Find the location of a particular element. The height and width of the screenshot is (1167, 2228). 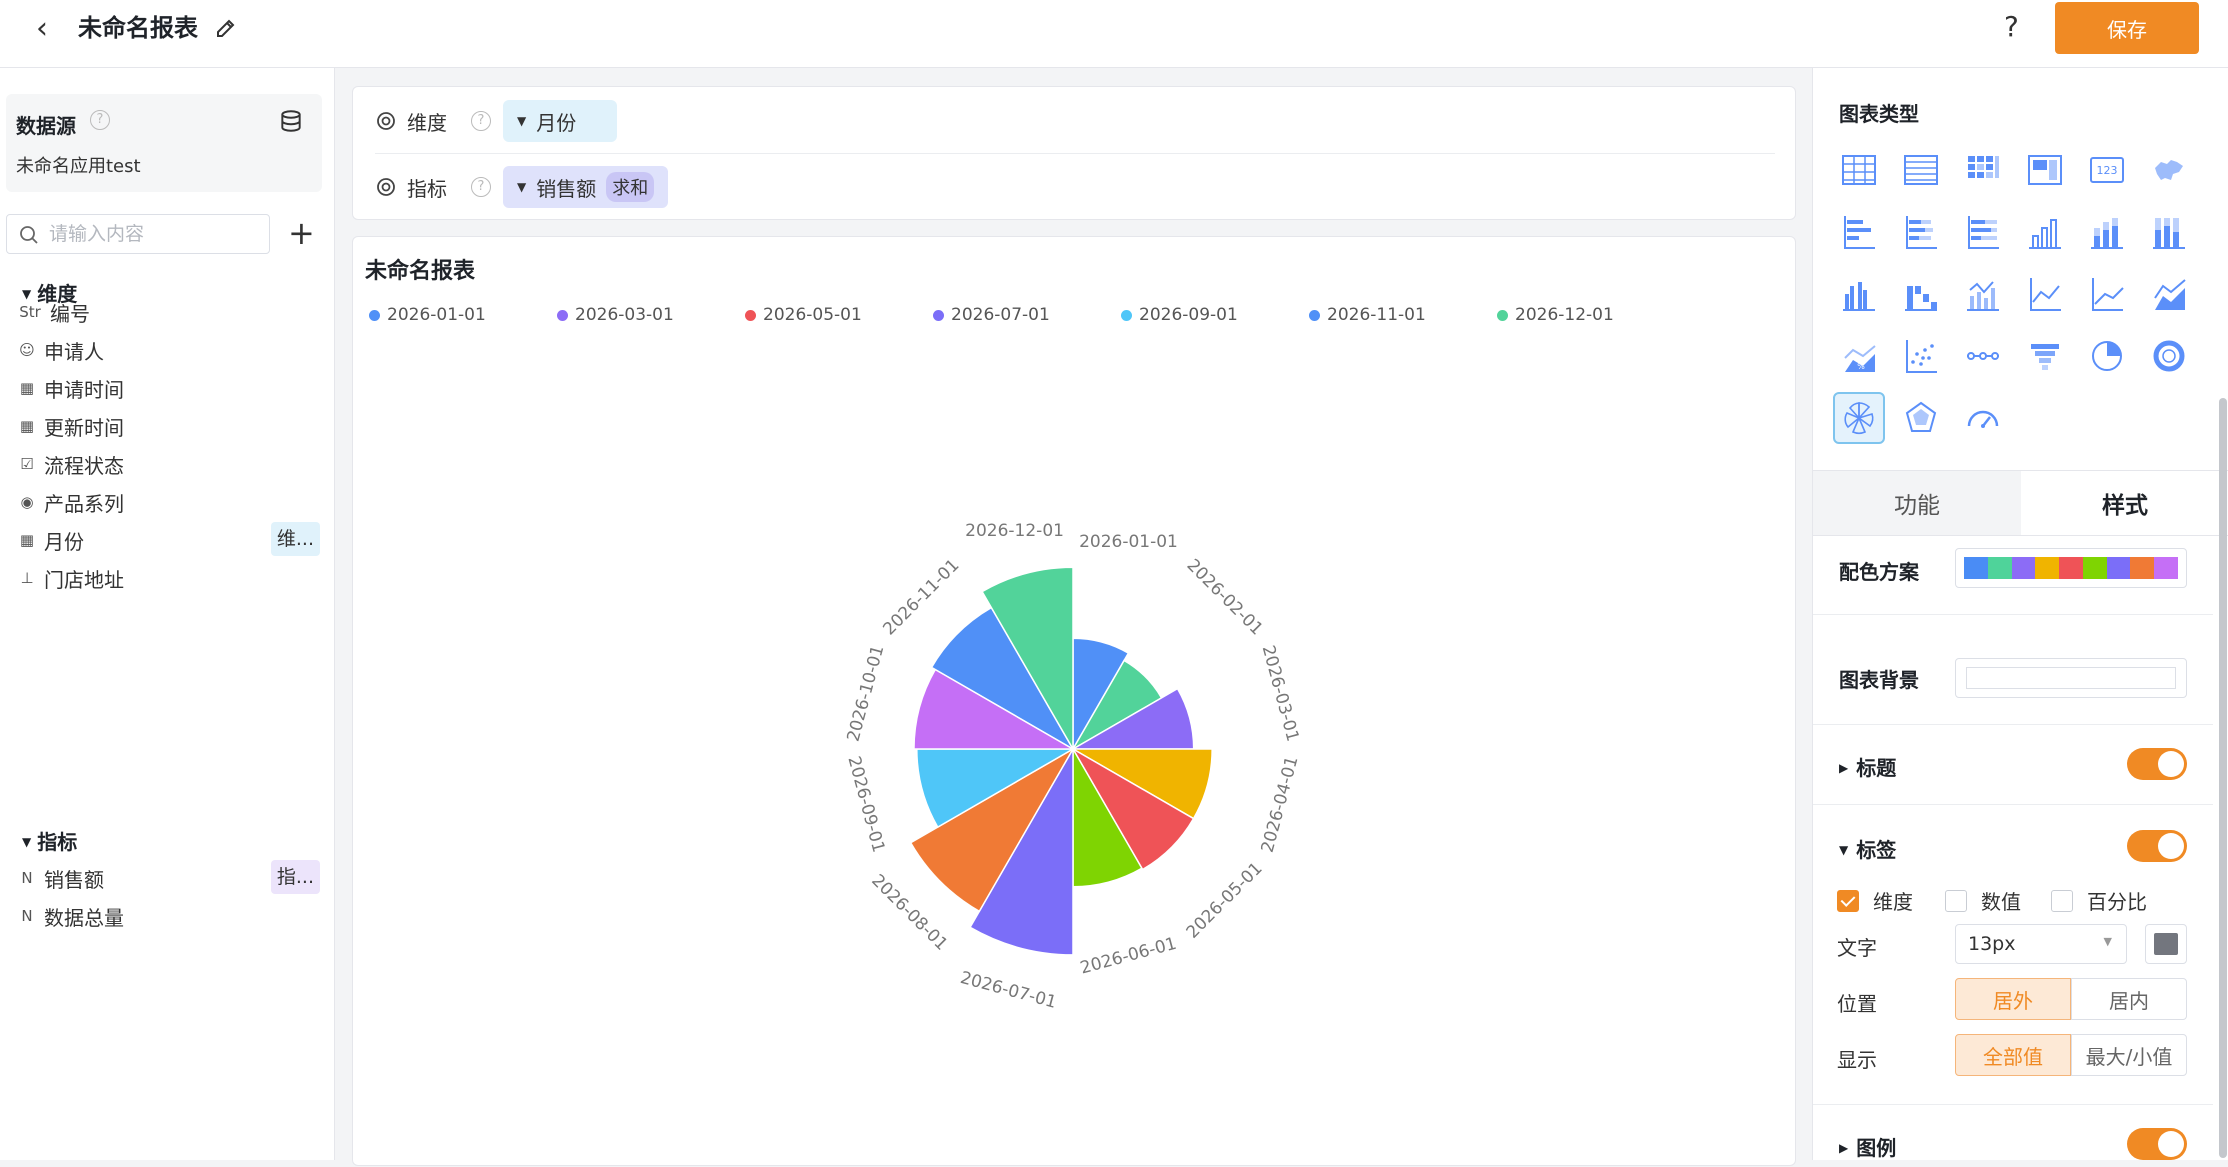

text-color-picker is located at coordinates (2166, 944).